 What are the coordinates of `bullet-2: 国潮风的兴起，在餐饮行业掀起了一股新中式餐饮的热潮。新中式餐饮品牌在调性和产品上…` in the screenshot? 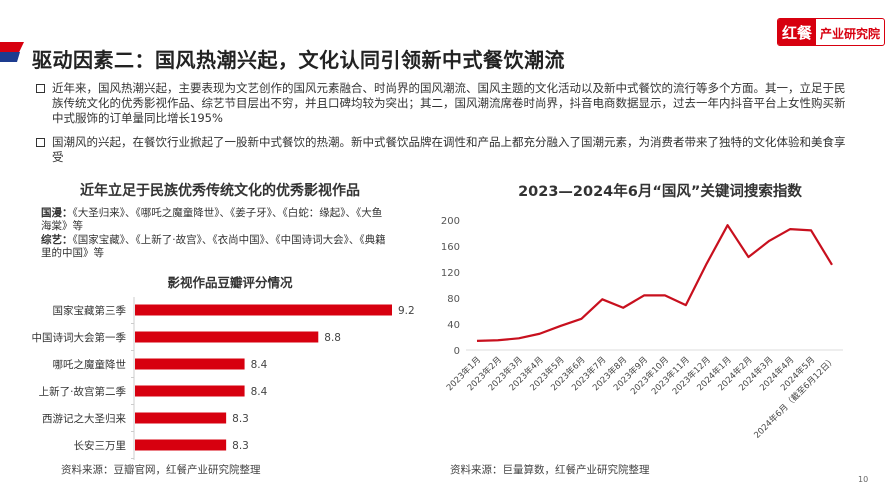 It's located at (441, 150).